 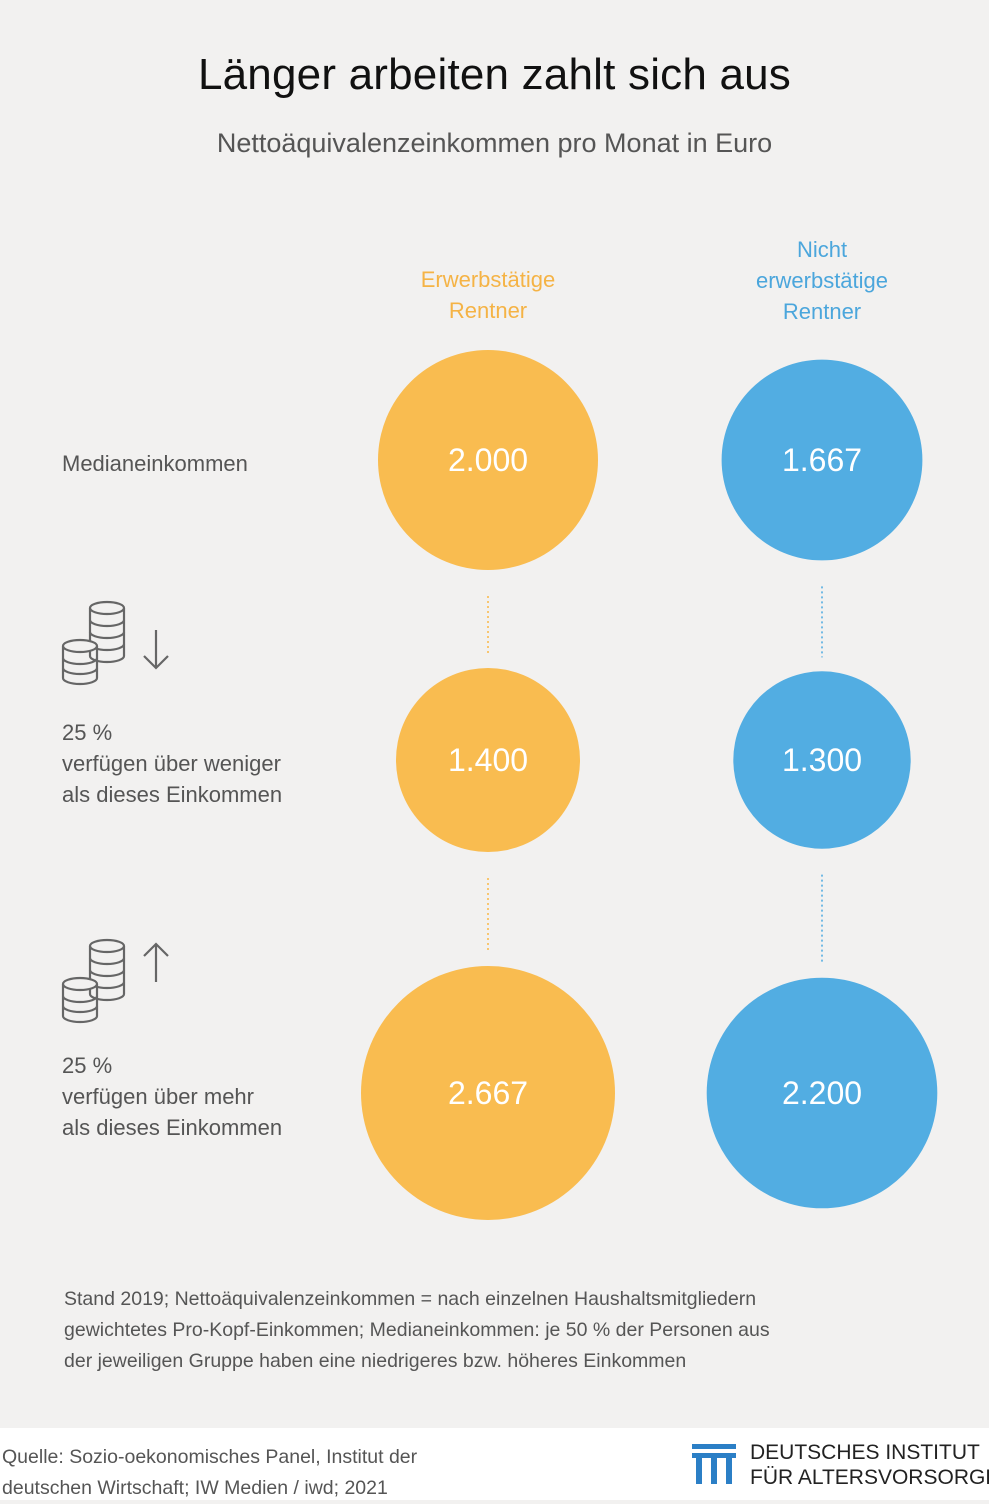 I want to click on row-label-median: Medianeinkommen, so click(x=155, y=463).